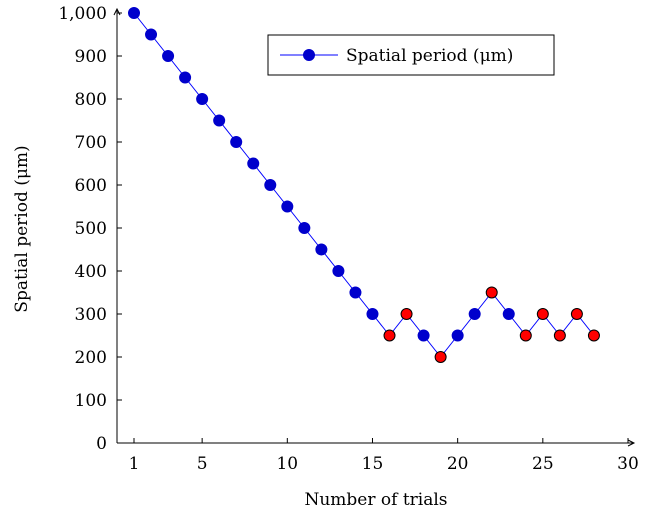  What do you see at coordinates (202, 464) in the screenshot?
I see `x-tick-label: 5` at bounding box center [202, 464].